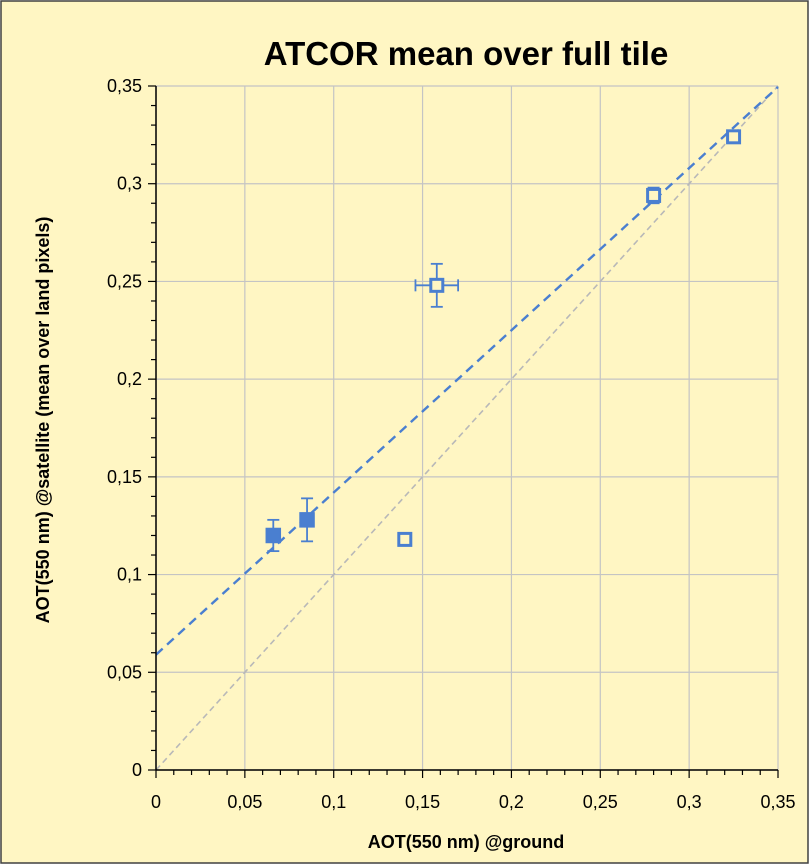  I want to click on y-tick-label: 0,15, so click(124, 477).